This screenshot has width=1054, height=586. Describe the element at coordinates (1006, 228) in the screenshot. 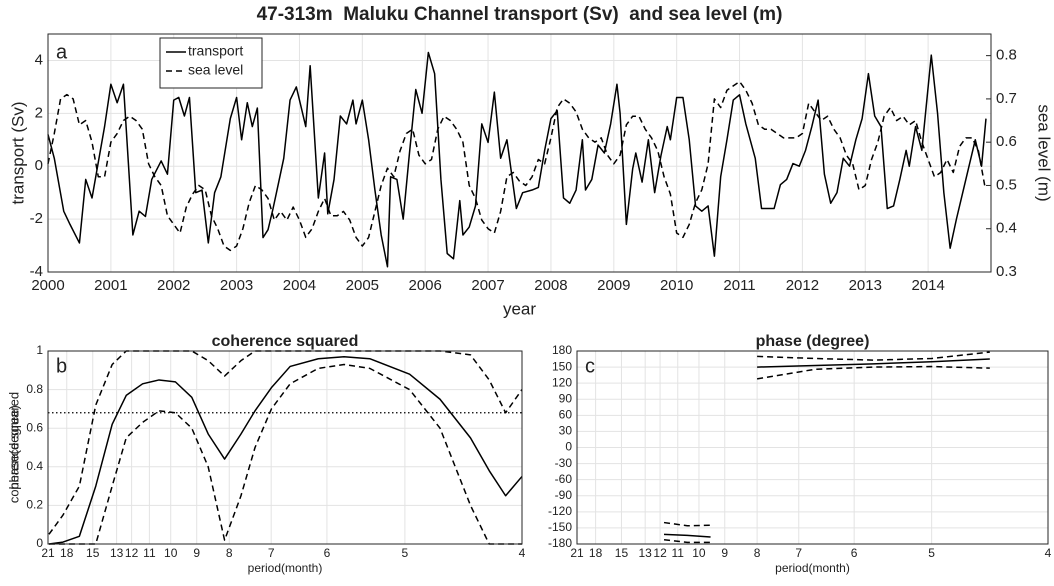

I see `y2-tick-label: 0.4` at that location.